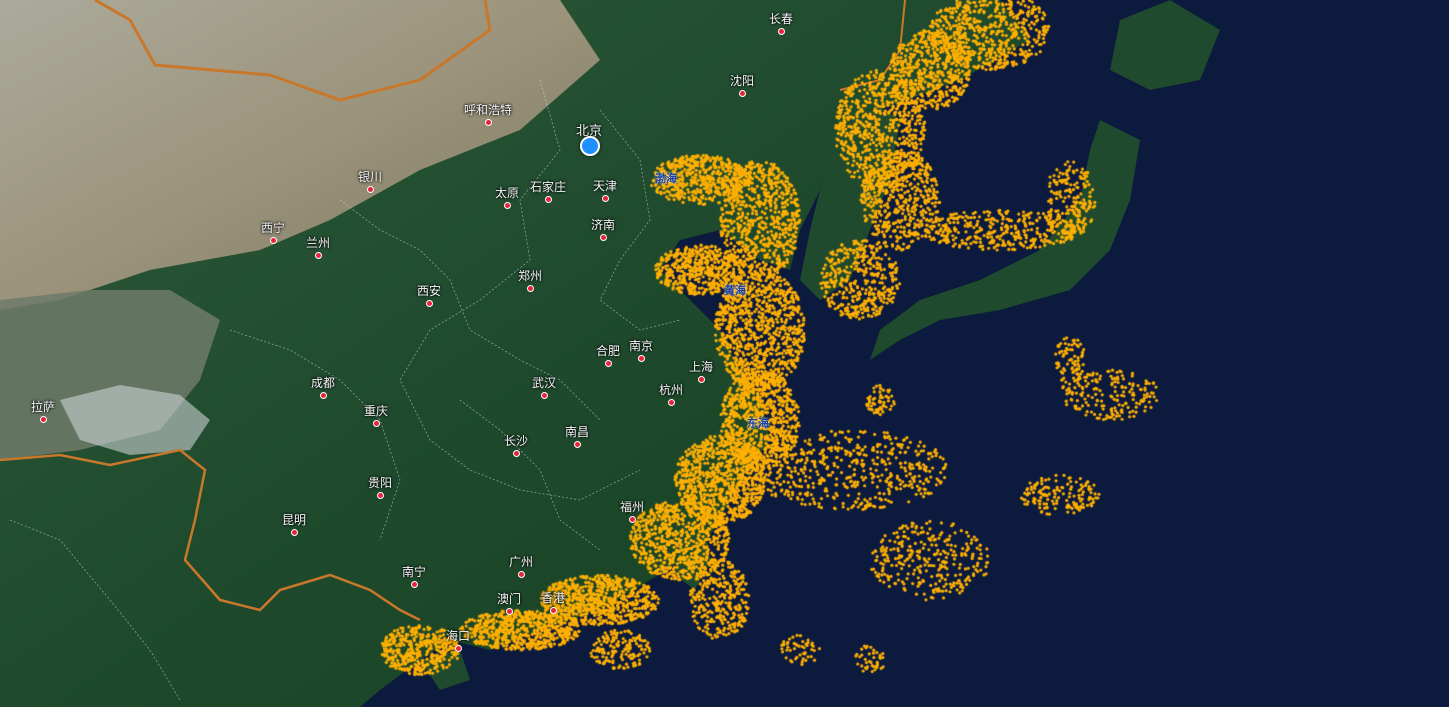  I want to click on city-label: 郑州, so click(530, 276).